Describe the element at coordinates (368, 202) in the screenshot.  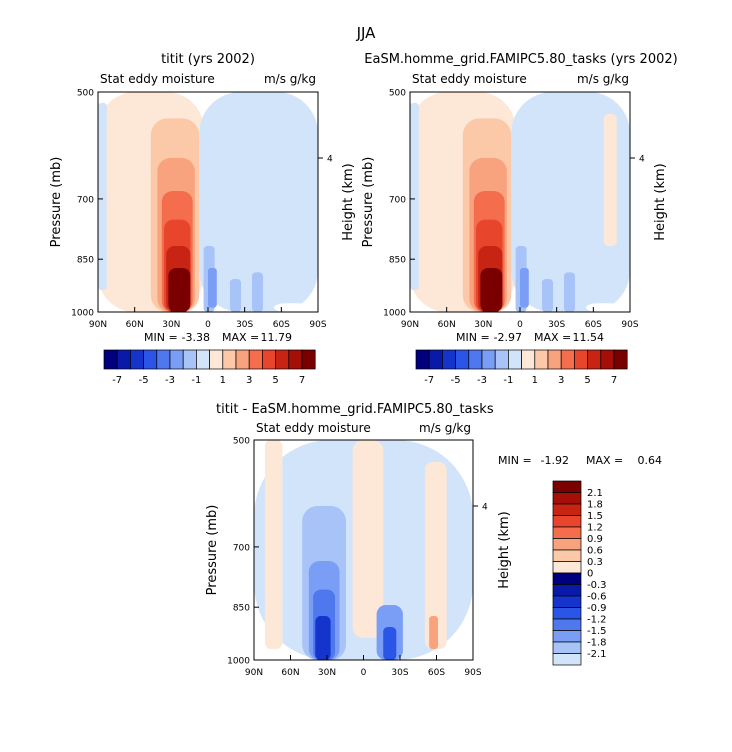
I see `panel-2-y-axis-label: Pressure (mb)` at that location.